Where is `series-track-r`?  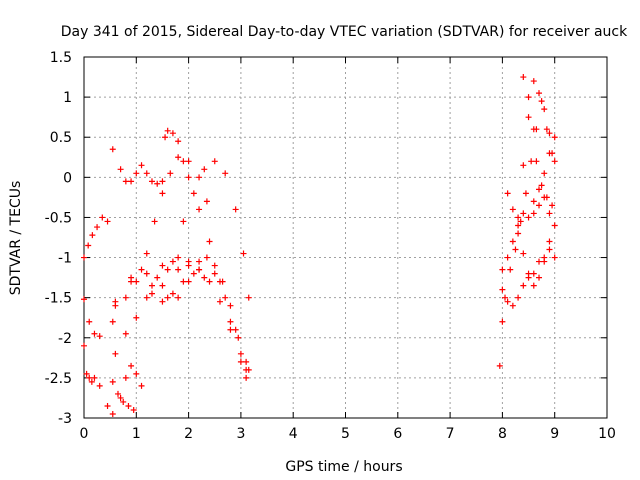 series-track-r is located at coordinates (538, 141).